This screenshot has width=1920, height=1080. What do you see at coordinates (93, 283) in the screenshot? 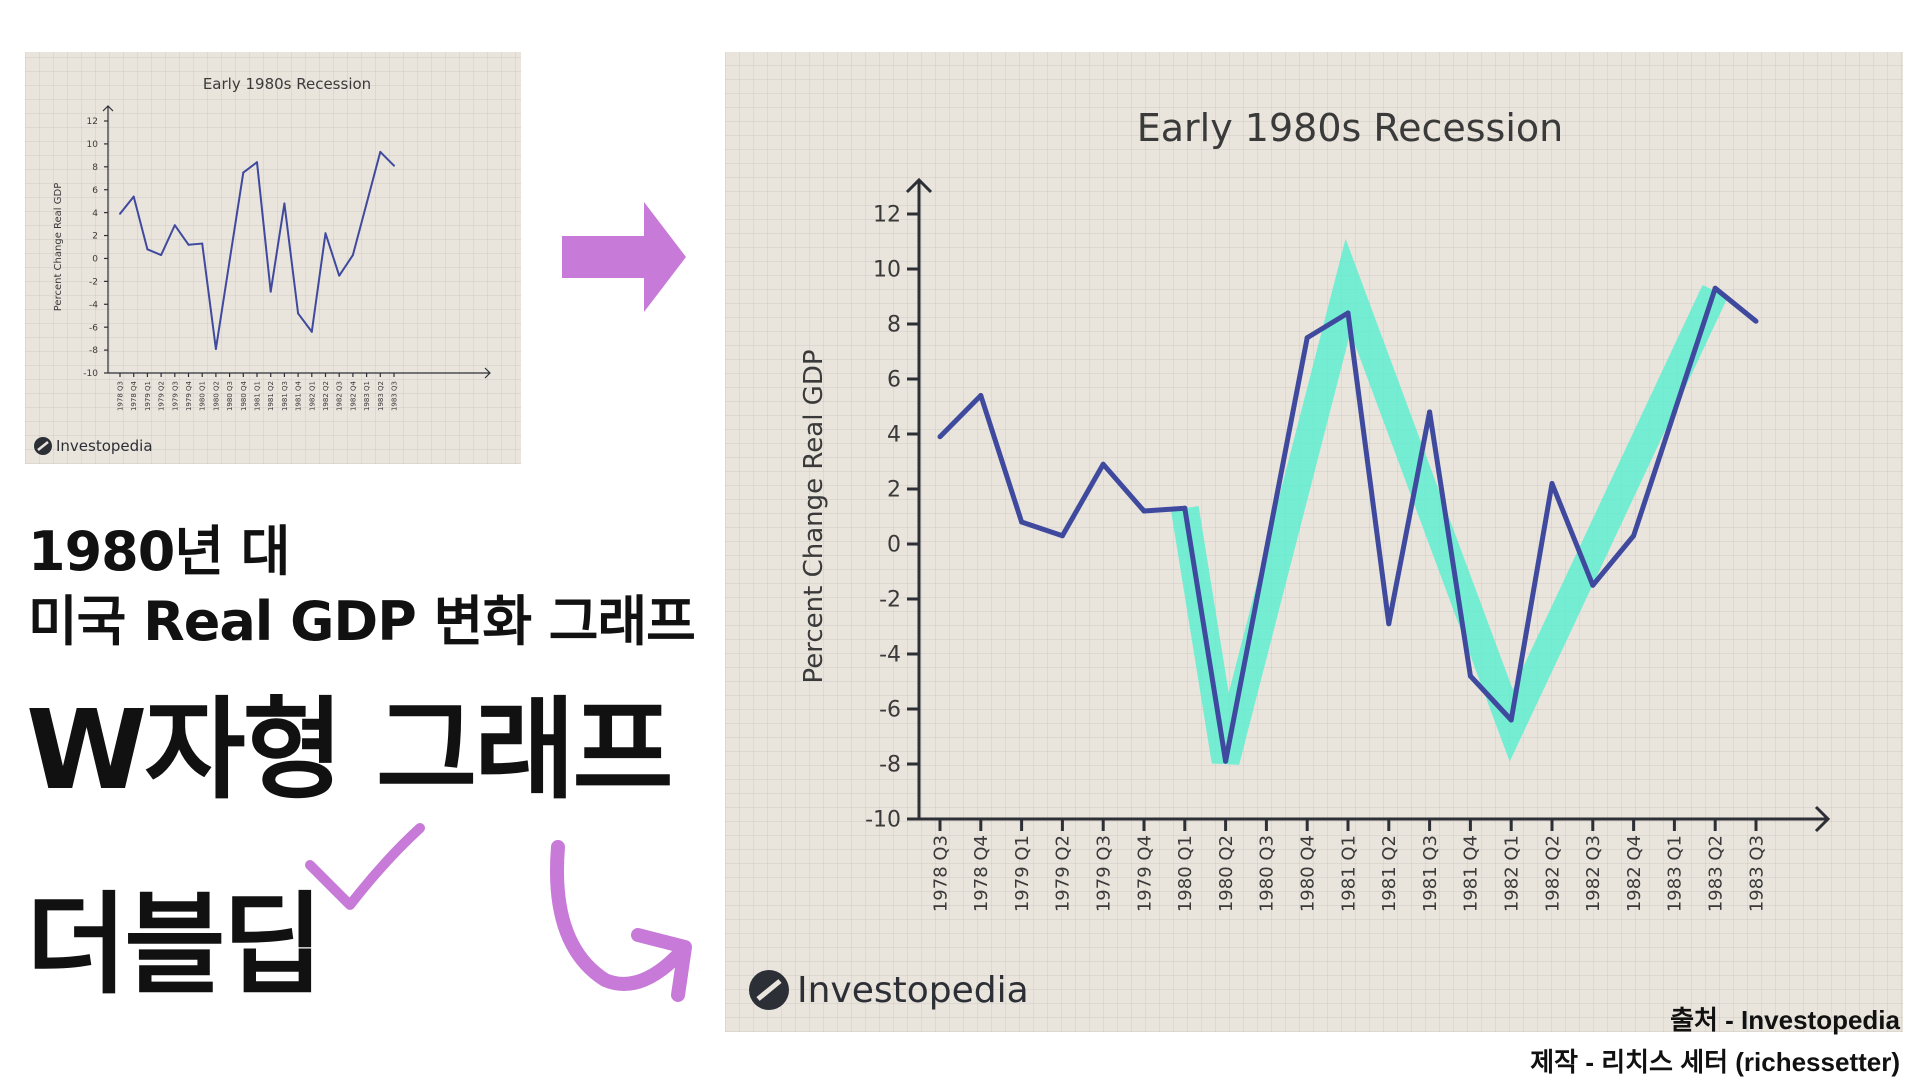
I see `y-tick-label: -2` at bounding box center [93, 283].